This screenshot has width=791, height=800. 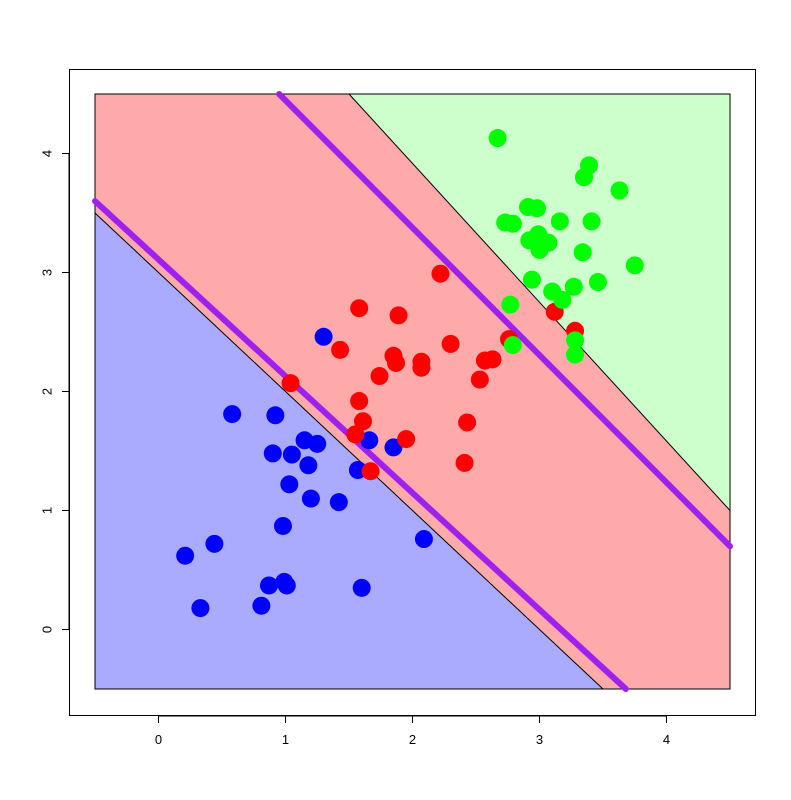 I want to click on y-tick-label-2: 2, so click(x=47, y=391).